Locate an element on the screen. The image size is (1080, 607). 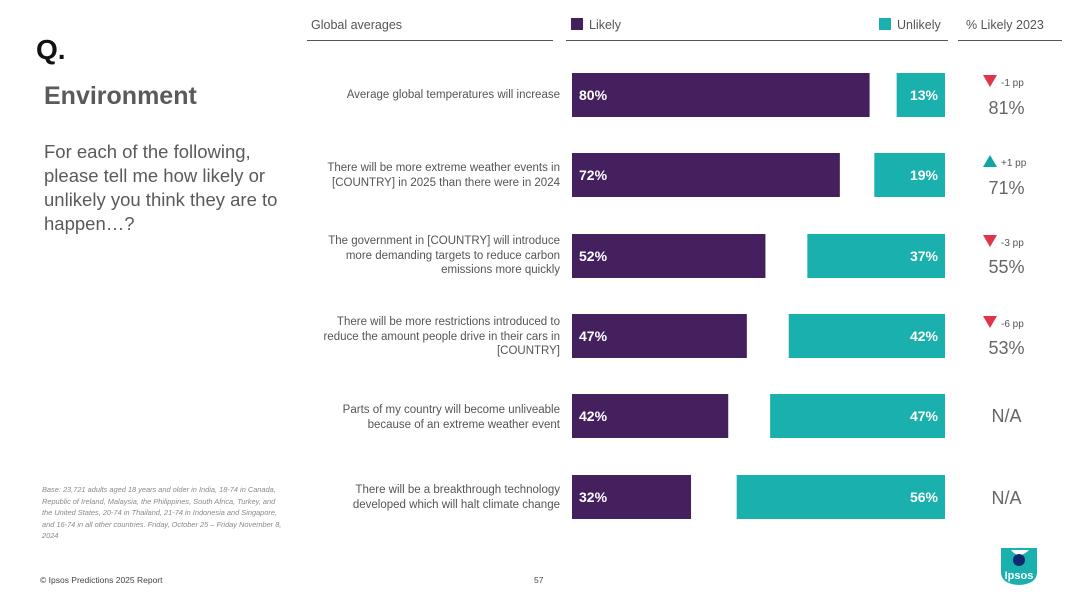
unlikely-value-label-6: 56% is located at coordinates (924, 497).